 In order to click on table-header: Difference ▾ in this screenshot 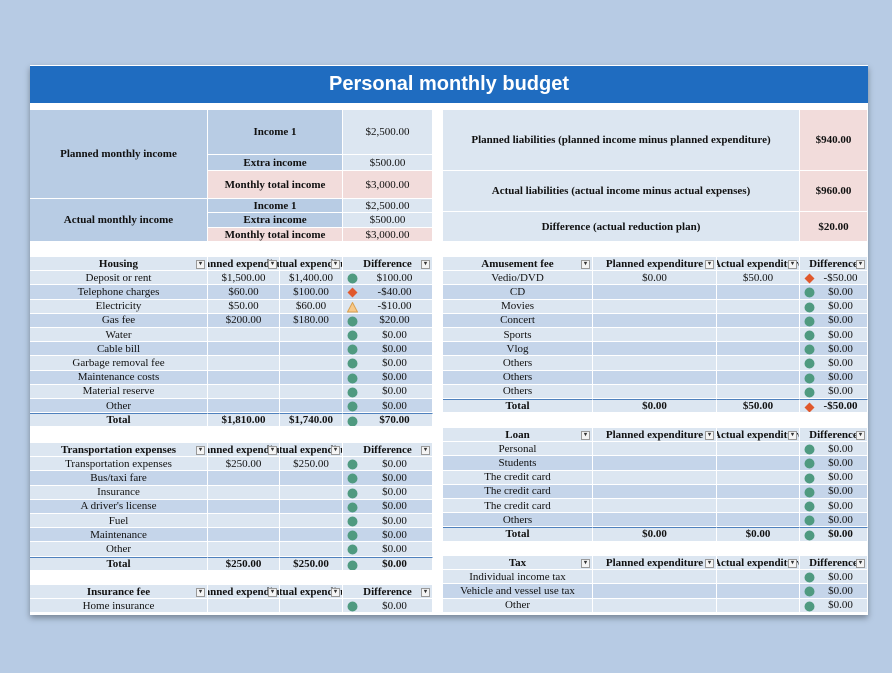, I will do `click(834, 435)`.